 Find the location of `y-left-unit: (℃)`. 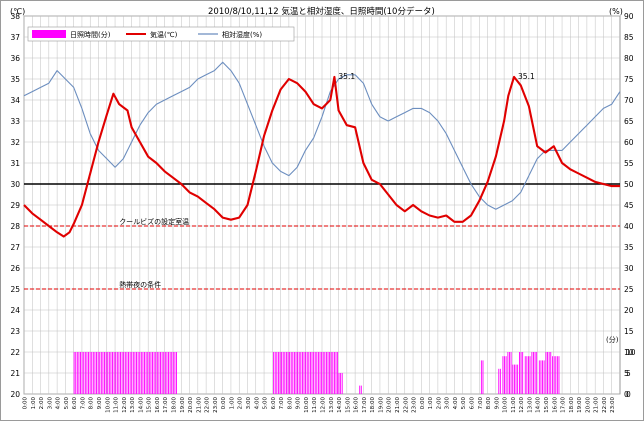

y-left-unit: (℃) is located at coordinates (17, 11).